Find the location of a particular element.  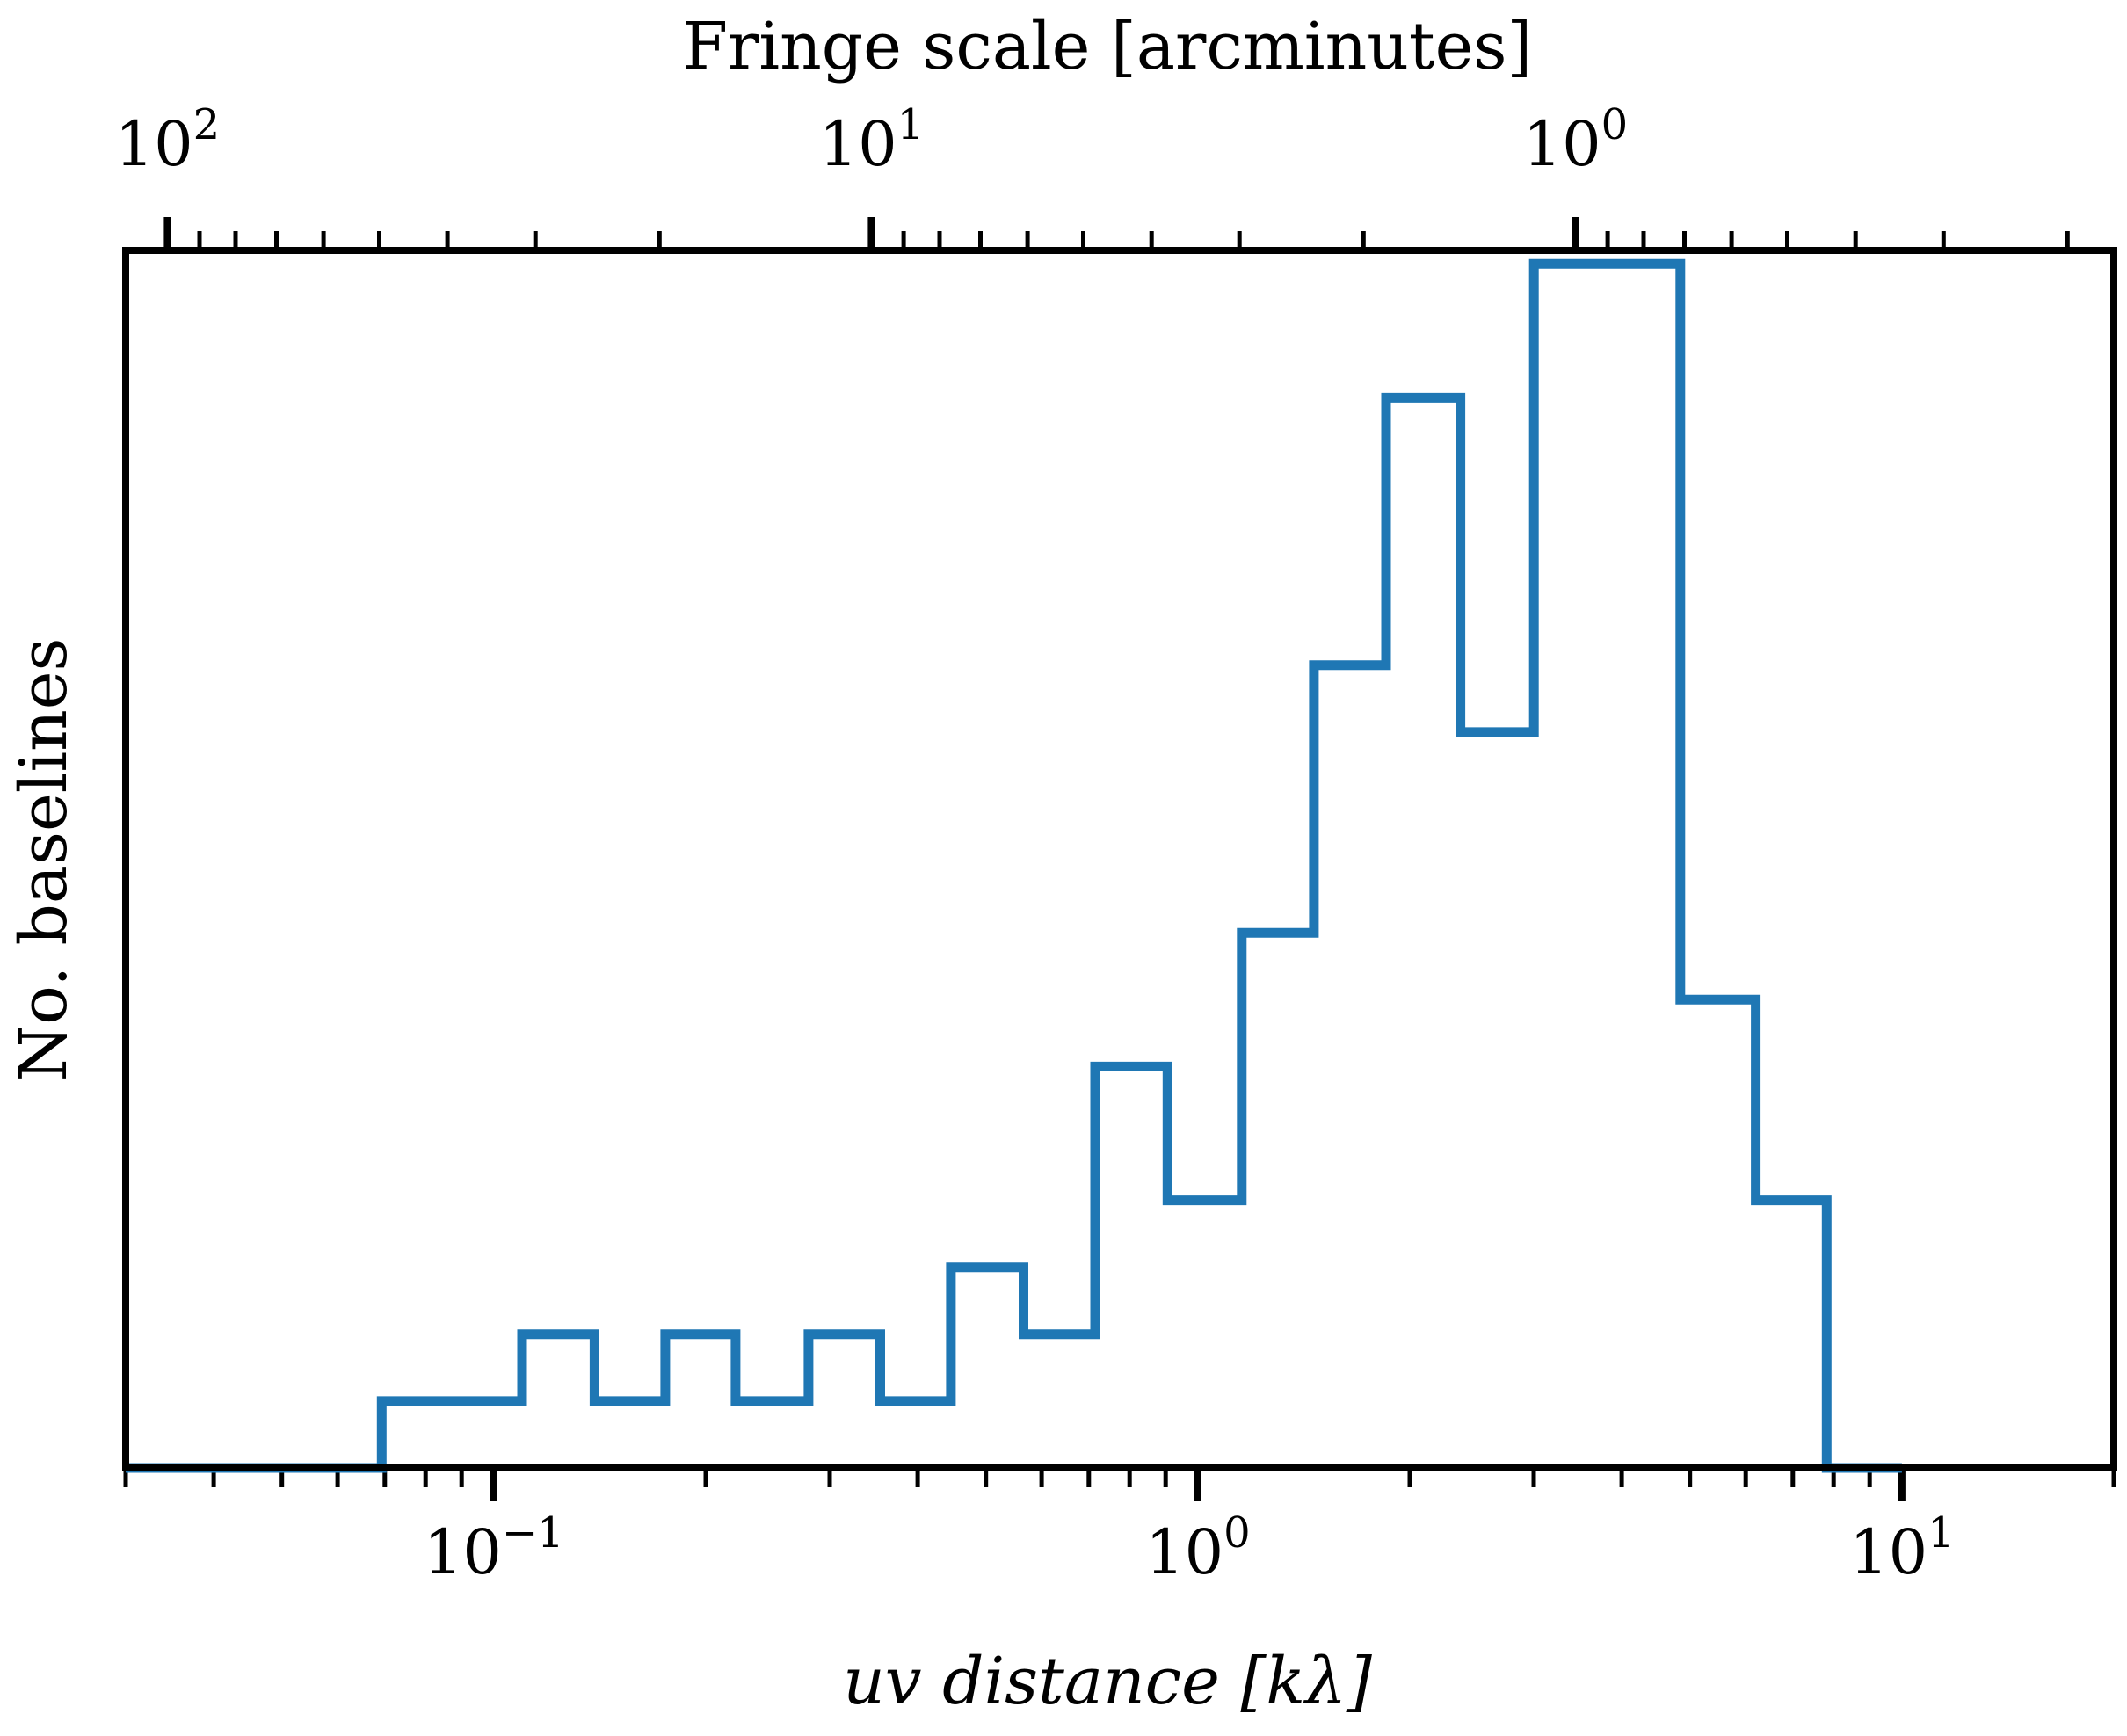

top-tick-label: 101 is located at coordinates (872, 140).